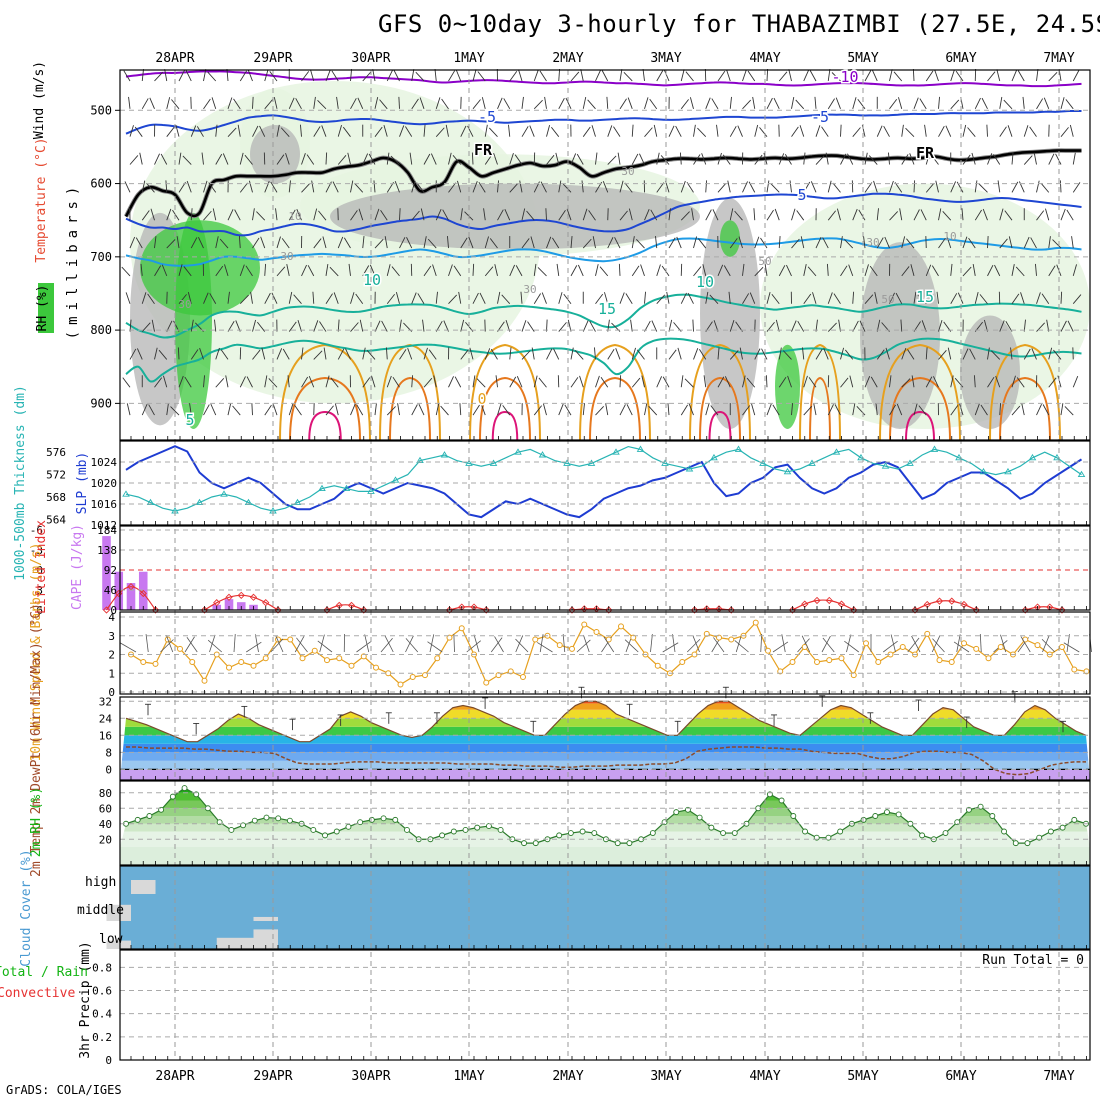 The image size is (1100, 1100). I want to click on date-label-top: 5MAY, so click(862, 58).